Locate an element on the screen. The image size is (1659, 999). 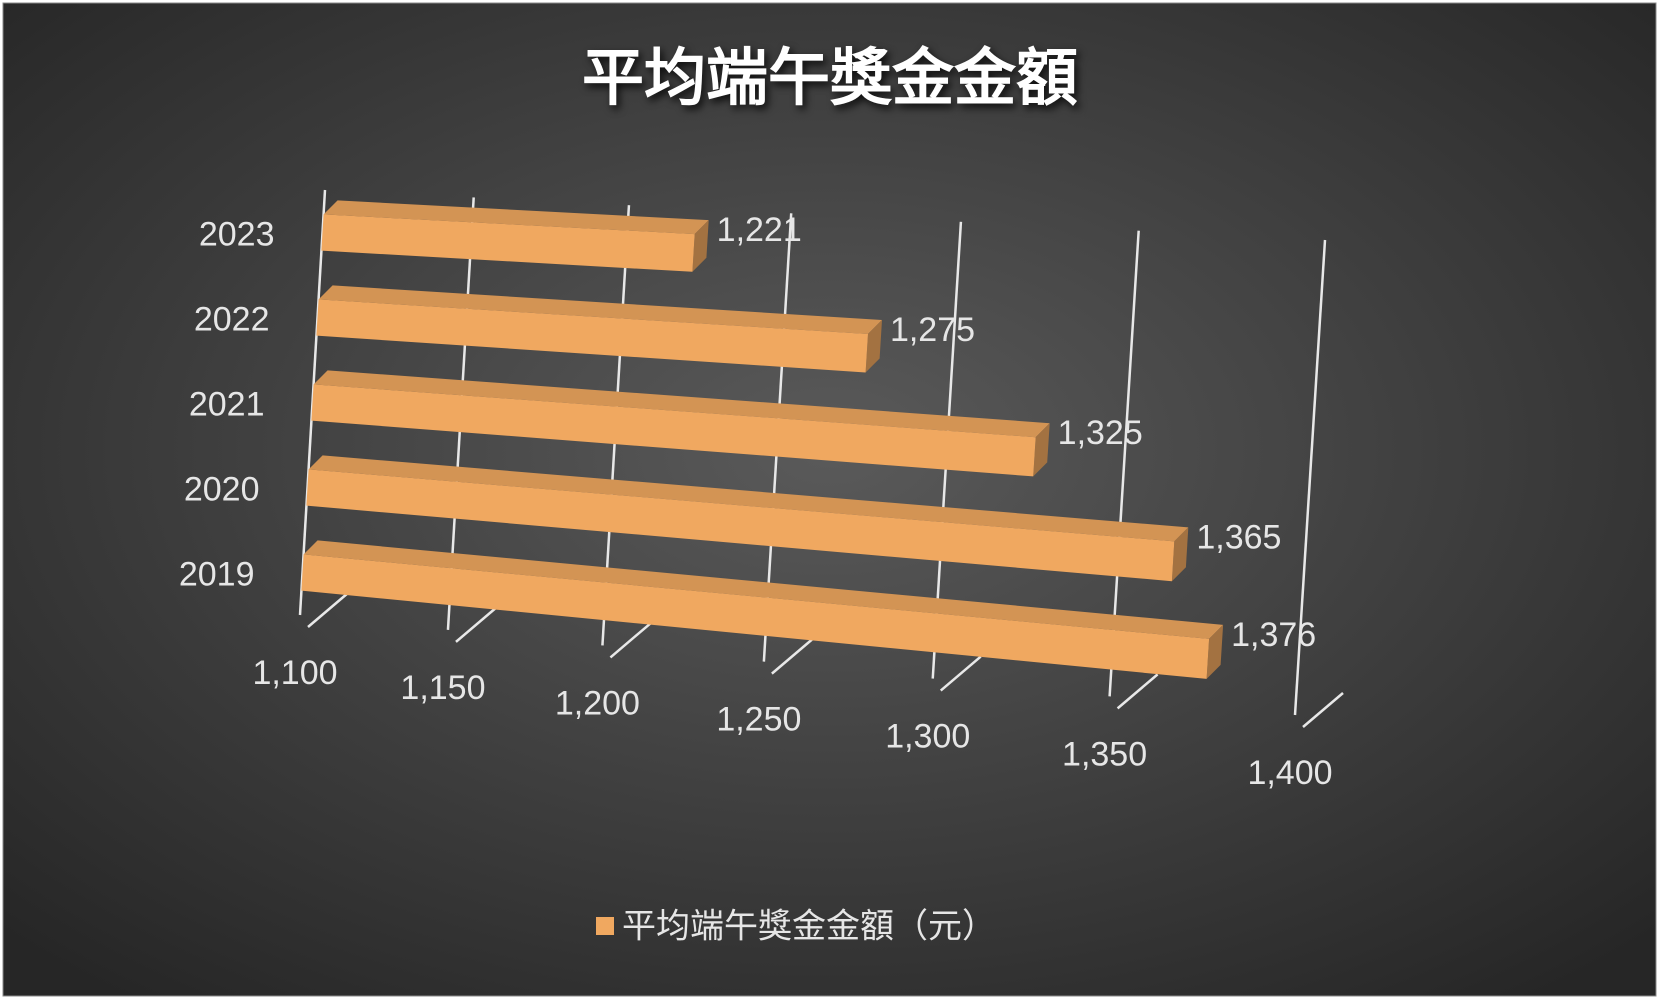
x-tick-label: 1,150 is located at coordinates (442, 688).